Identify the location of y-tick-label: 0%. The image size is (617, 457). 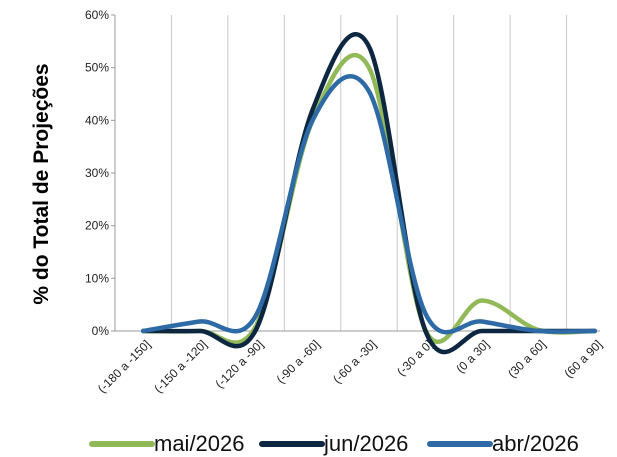
(101, 331).